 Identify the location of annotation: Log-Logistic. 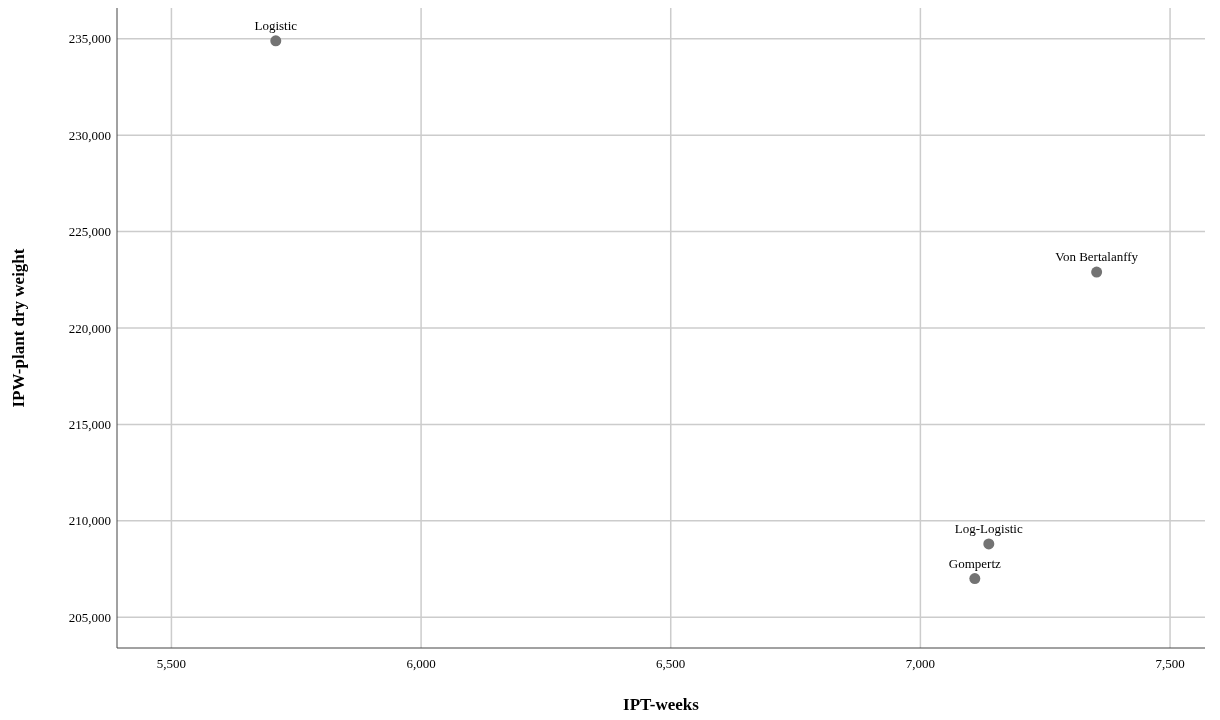
(988, 528).